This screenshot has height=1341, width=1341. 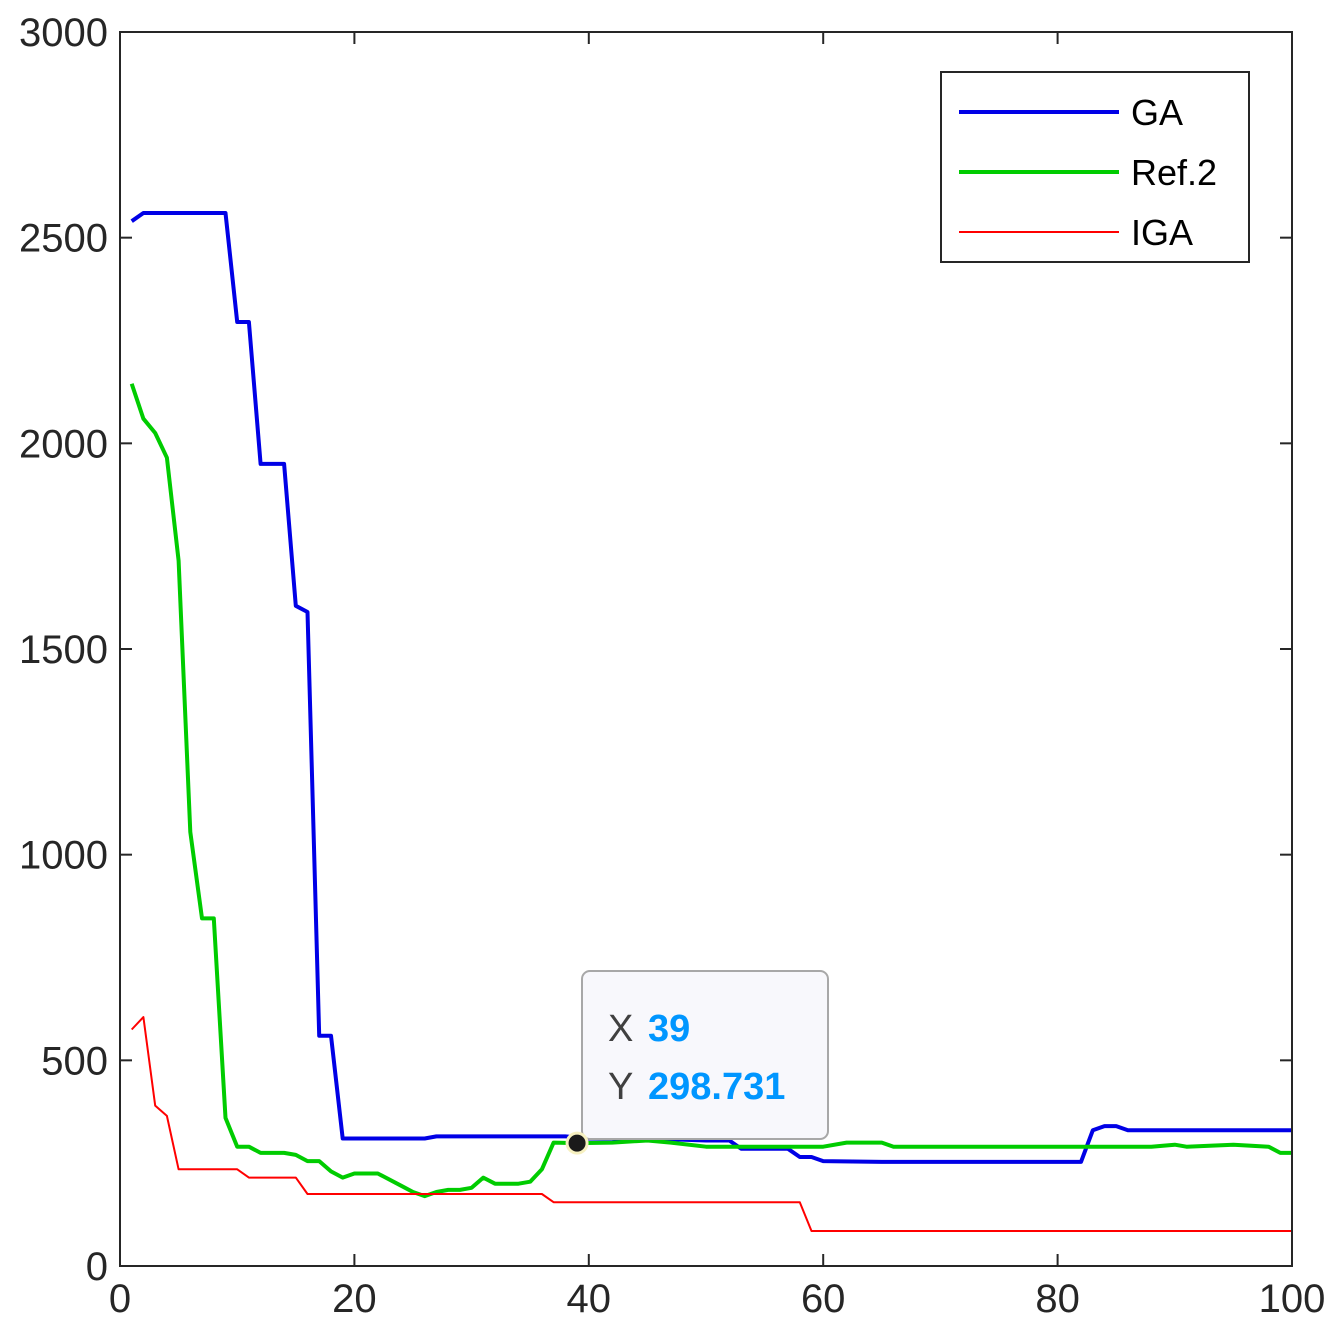 What do you see at coordinates (63, 444) in the screenshot?
I see `y-tick-label: 2000` at bounding box center [63, 444].